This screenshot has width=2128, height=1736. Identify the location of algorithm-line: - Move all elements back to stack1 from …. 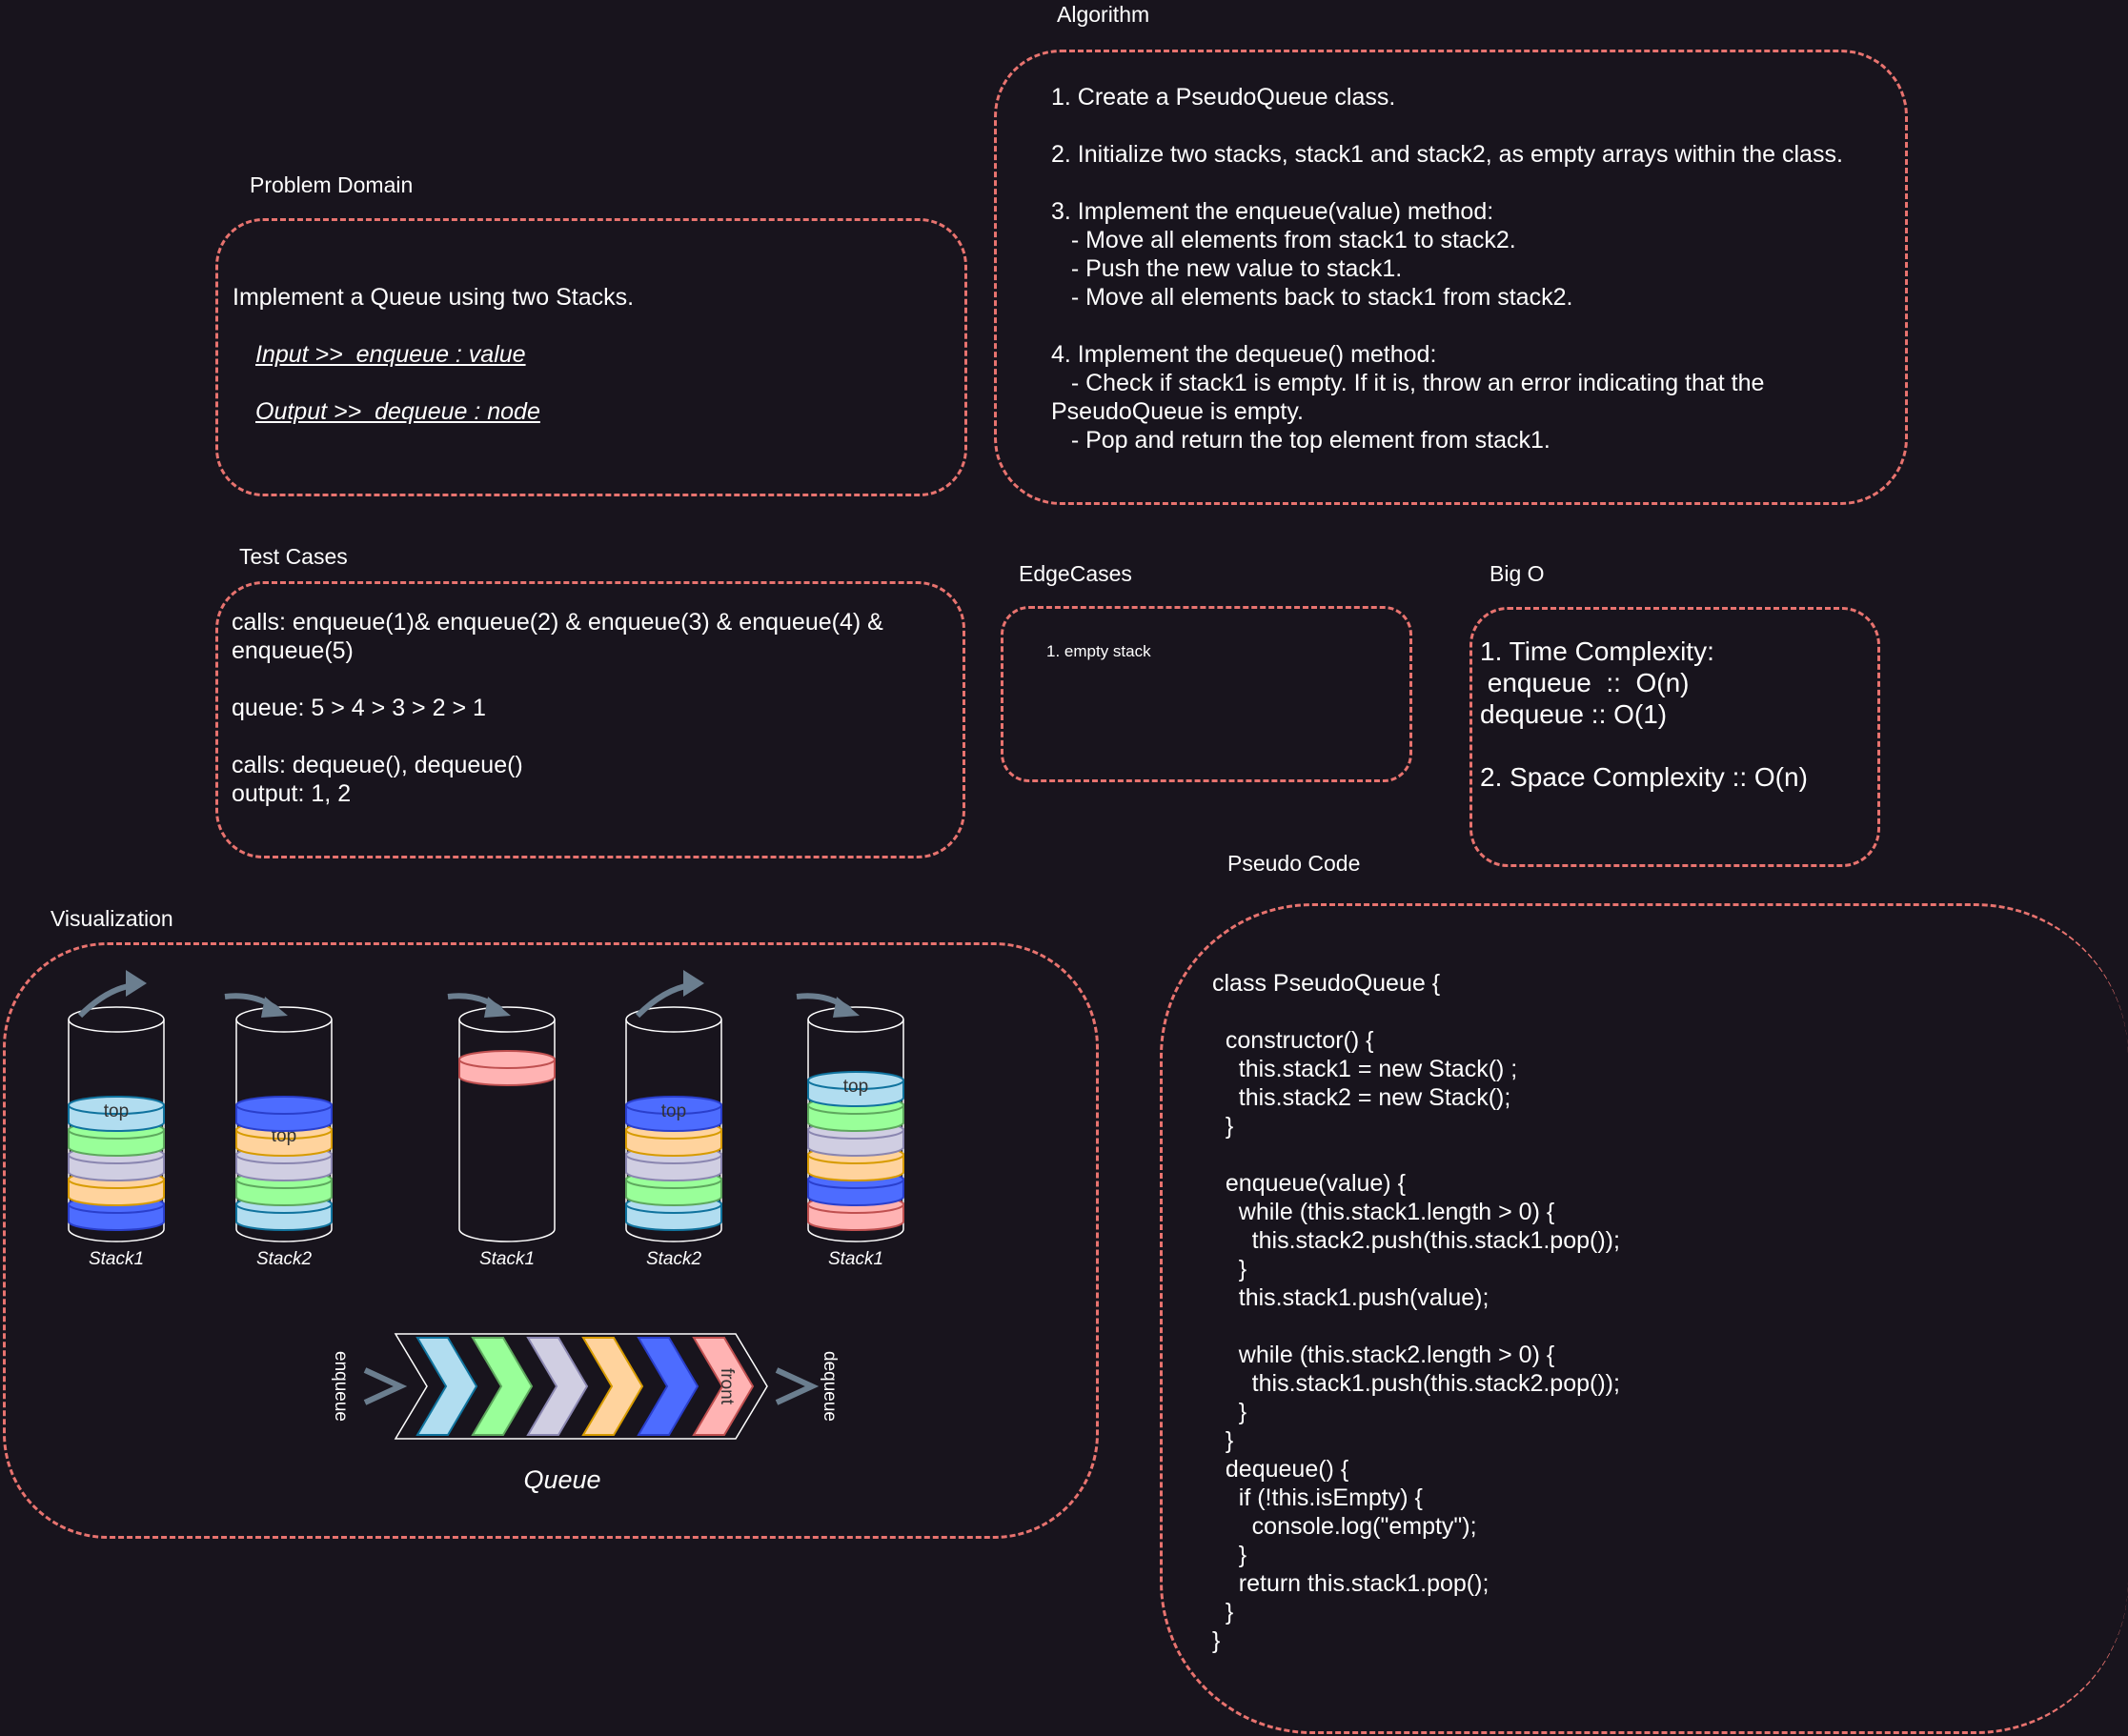
(1312, 297).